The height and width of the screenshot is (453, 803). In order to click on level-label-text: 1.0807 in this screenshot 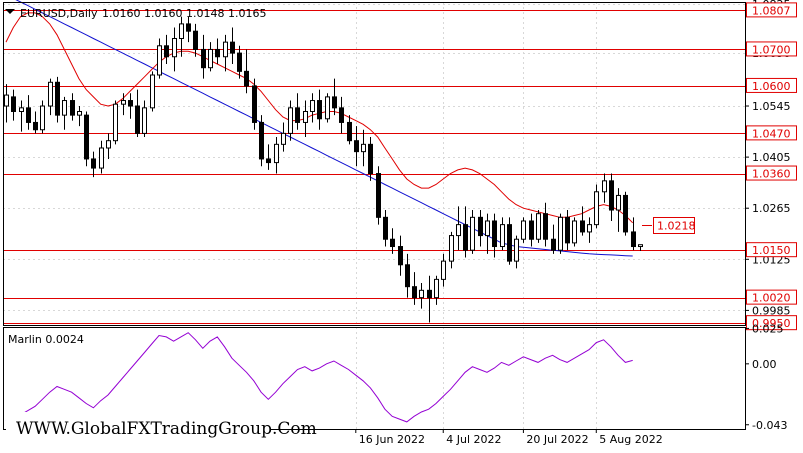, I will do `click(771, 10)`.